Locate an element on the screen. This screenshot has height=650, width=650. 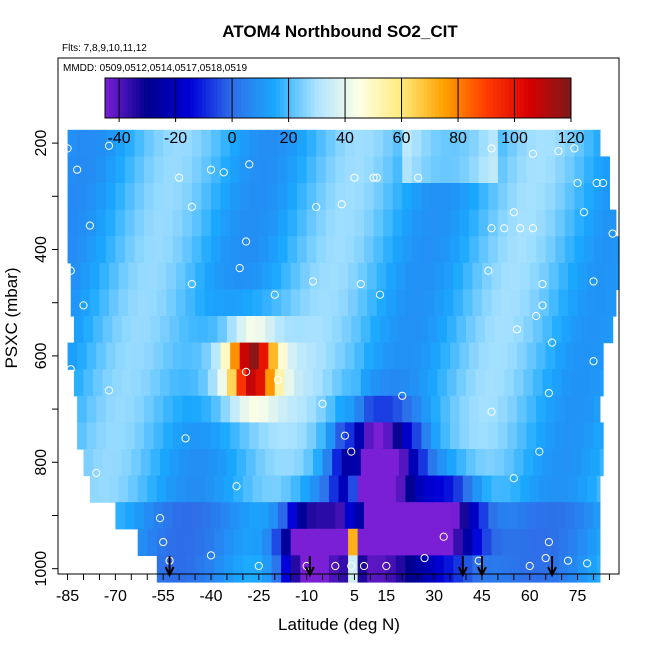
y-tick-label: 1000 is located at coordinates (41, 569).